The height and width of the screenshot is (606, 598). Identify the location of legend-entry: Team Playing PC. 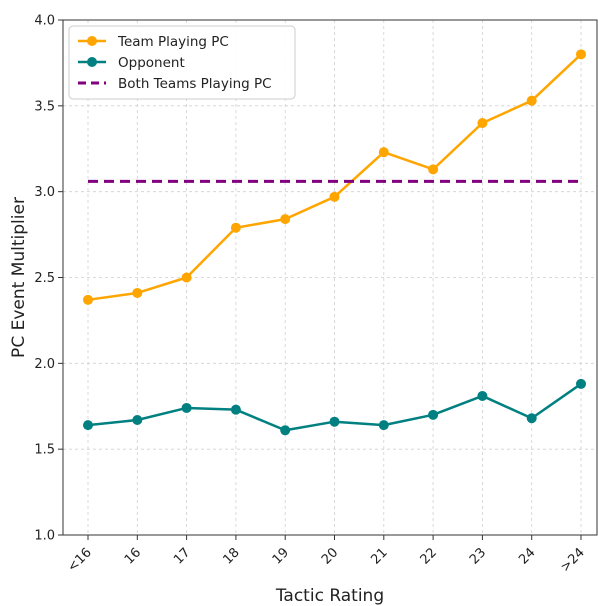
(173, 42).